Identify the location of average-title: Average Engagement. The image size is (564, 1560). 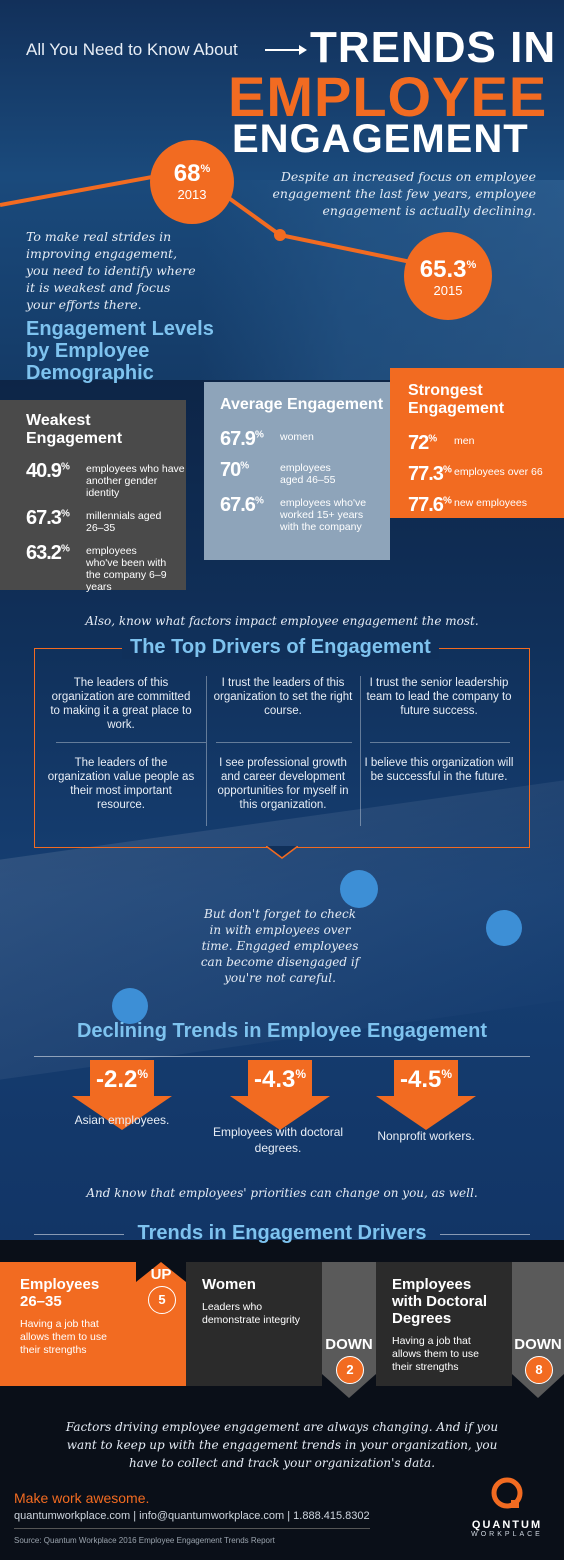
(302, 404).